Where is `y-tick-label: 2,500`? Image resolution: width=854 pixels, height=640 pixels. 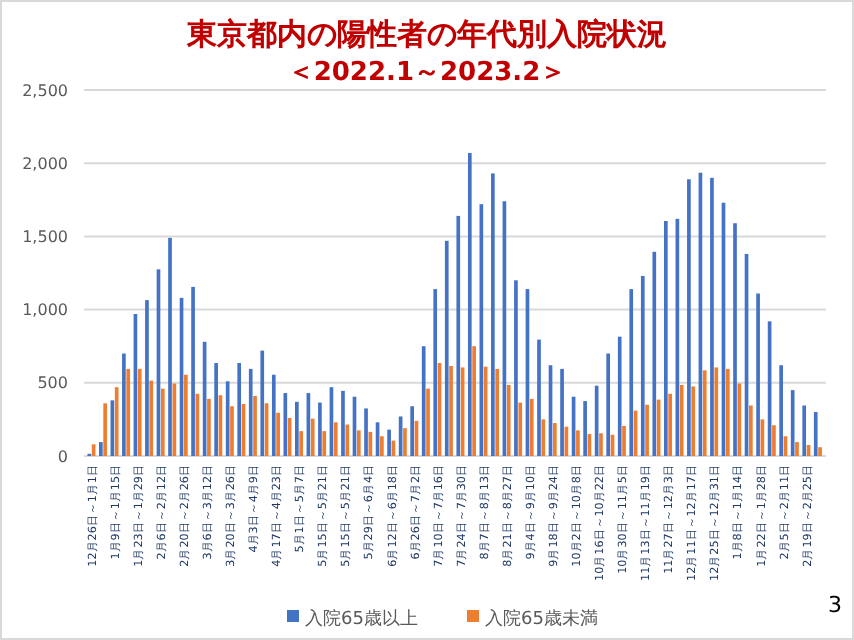 y-tick-label: 2,500 is located at coordinates (45, 90).